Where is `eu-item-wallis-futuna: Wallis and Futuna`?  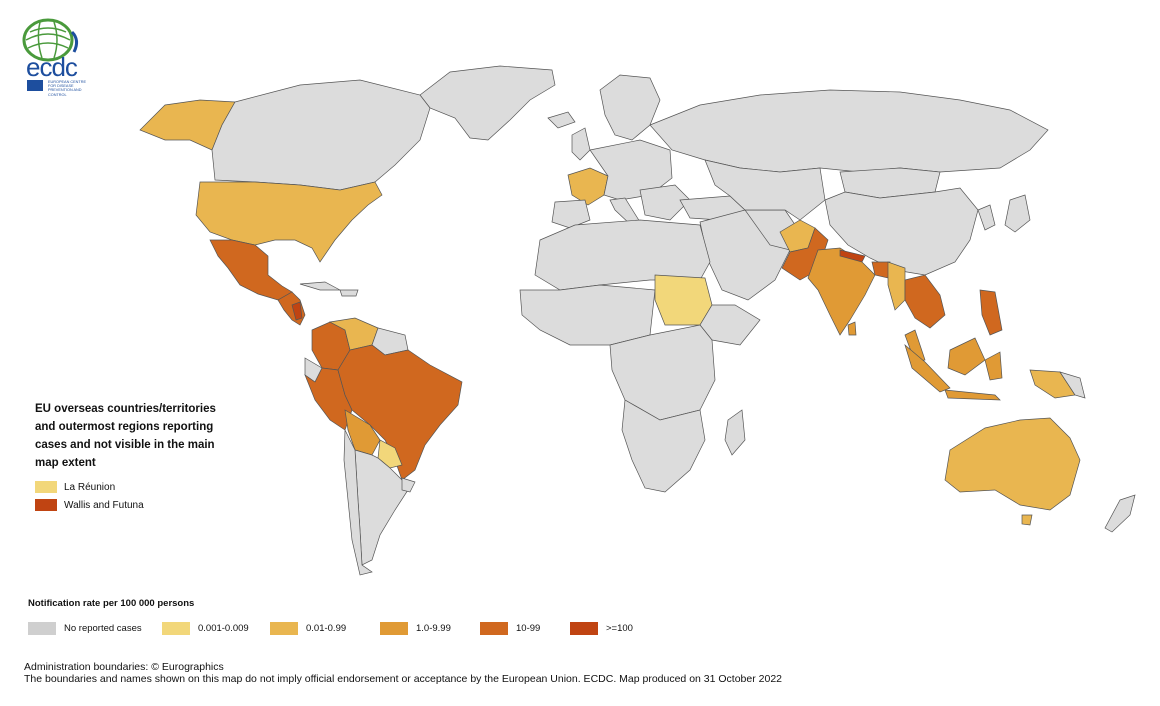
eu-item-wallis-futuna: Wallis and Futuna is located at coordinates (89, 505).